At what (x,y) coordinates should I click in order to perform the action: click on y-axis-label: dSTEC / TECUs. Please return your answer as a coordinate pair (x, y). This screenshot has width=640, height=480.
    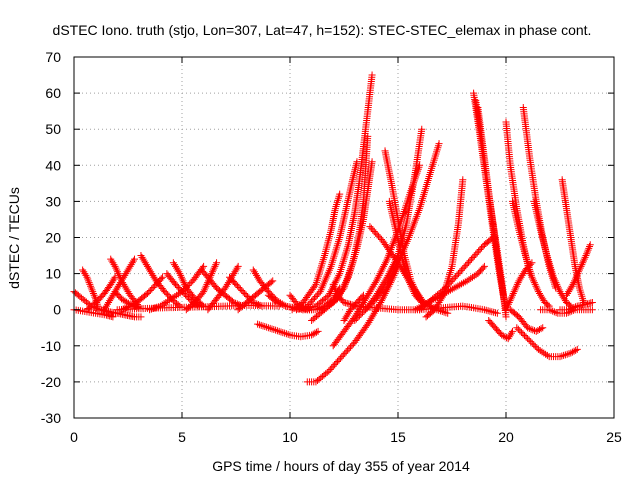
    Looking at the image, I should click on (14, 238).